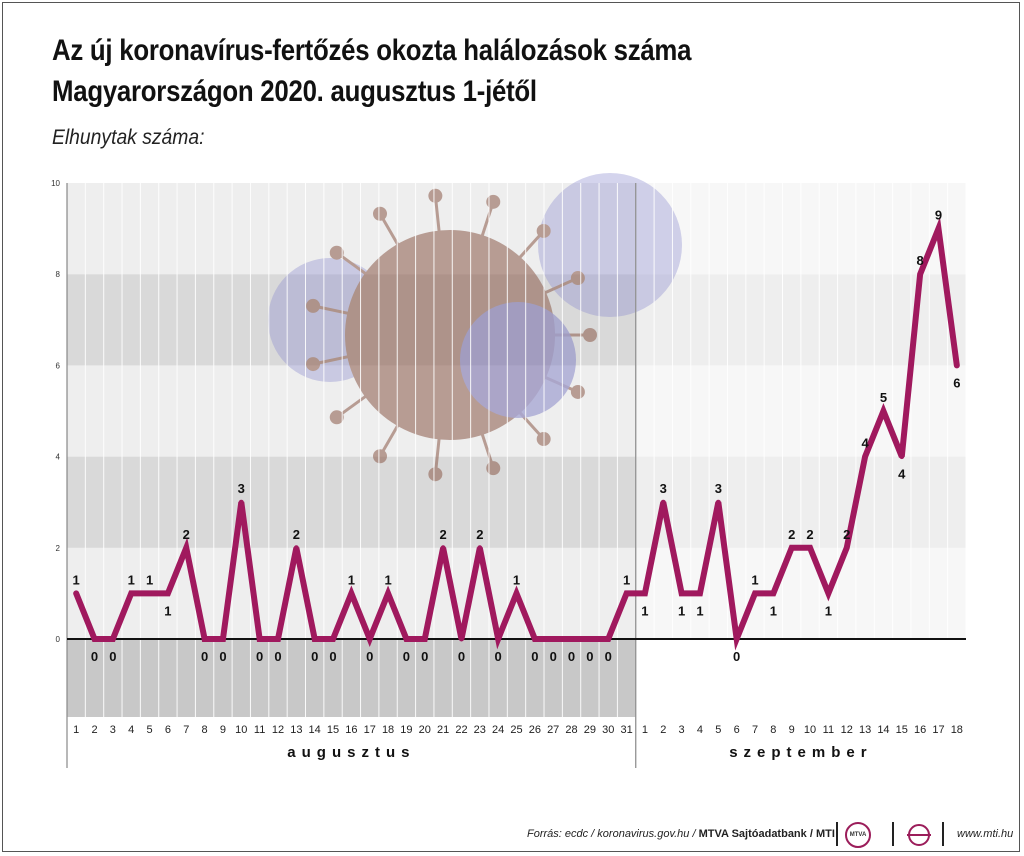 Image resolution: width=1024 pixels, height=856 pixels. I want to click on x-tick-label: 8, so click(205, 730).